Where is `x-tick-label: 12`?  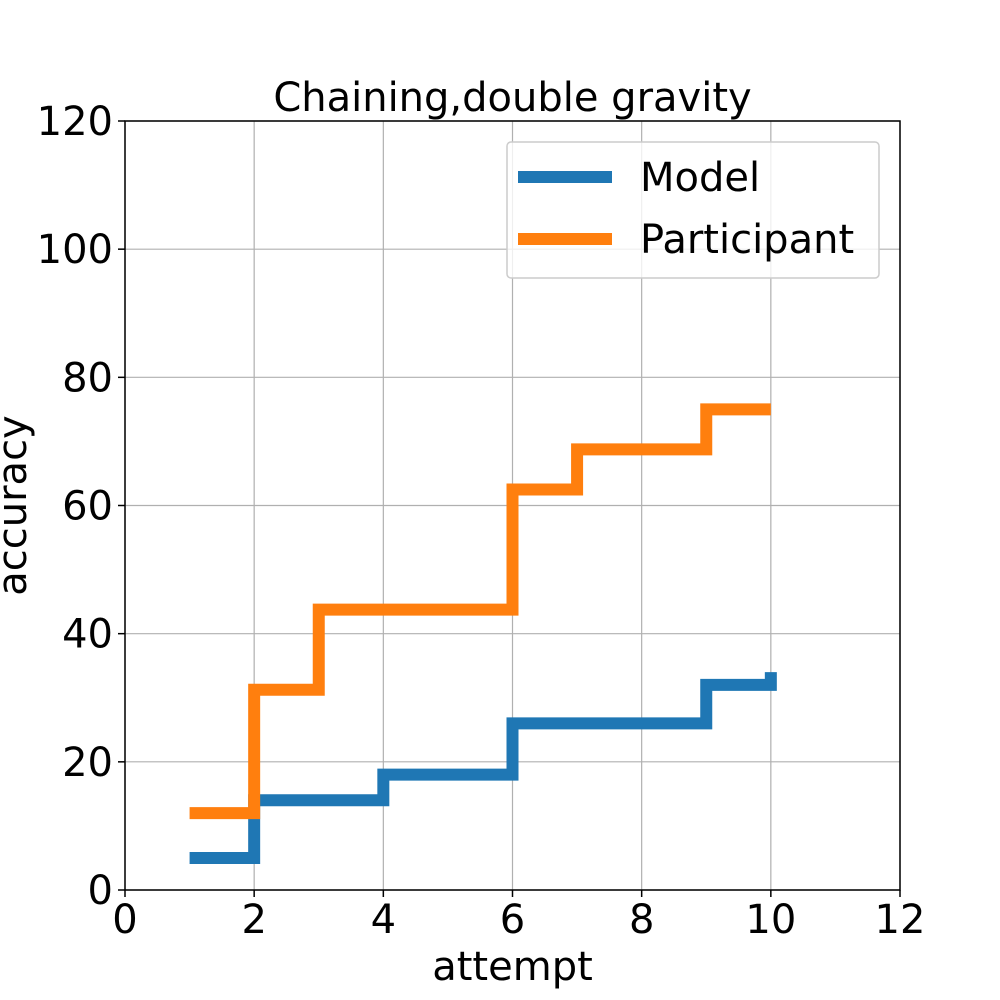
x-tick-label: 12 is located at coordinates (900, 920).